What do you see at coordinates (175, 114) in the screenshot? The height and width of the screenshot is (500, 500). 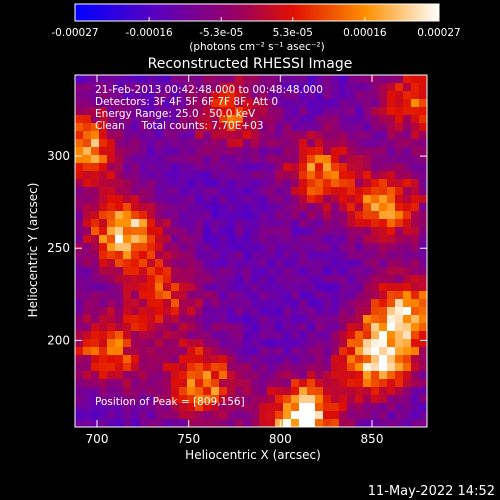 I see `annotation-energy-range: Energy Range: 25.0 - 50.0 keV` at bounding box center [175, 114].